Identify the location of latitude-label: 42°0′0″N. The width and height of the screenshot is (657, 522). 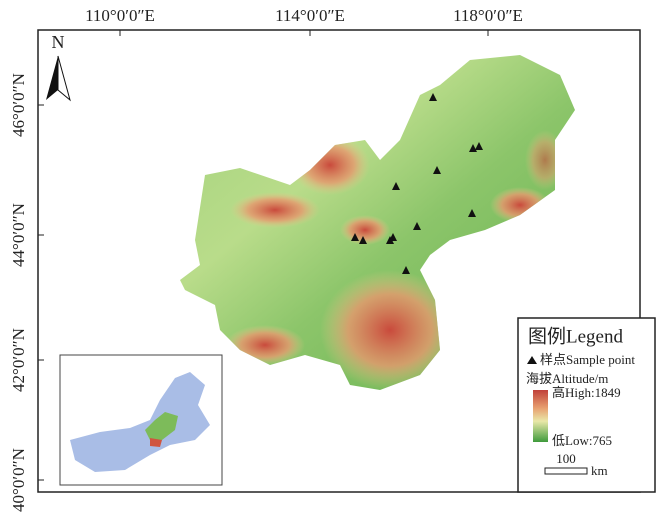
(18, 360).